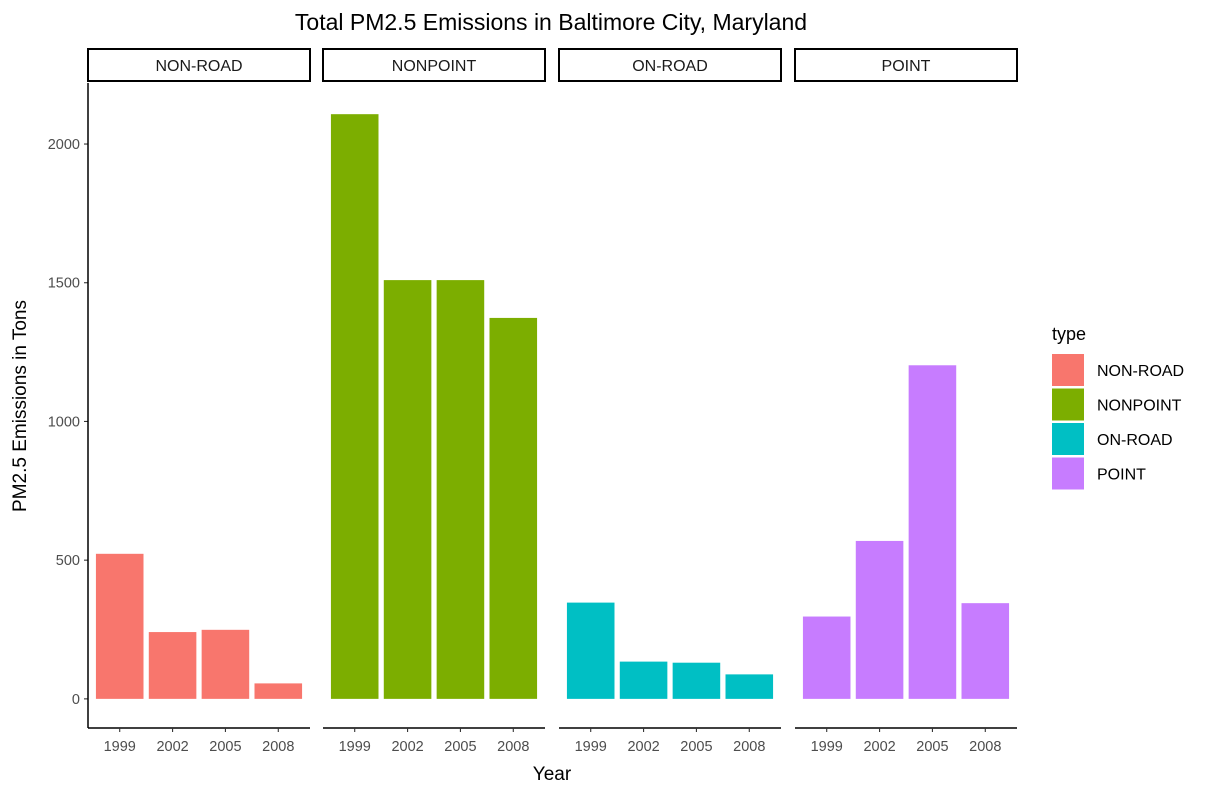  What do you see at coordinates (64, 422) in the screenshot?
I see `y-tick-label: 1000` at bounding box center [64, 422].